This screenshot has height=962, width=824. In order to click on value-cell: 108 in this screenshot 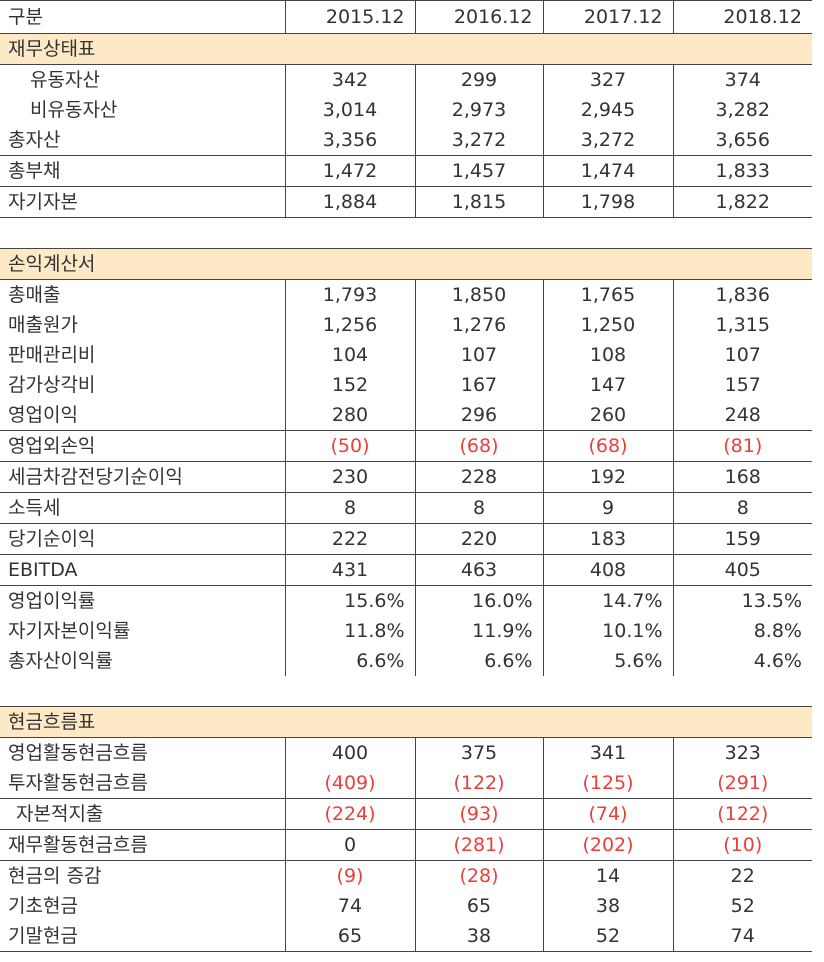, I will do `click(607, 355)`.